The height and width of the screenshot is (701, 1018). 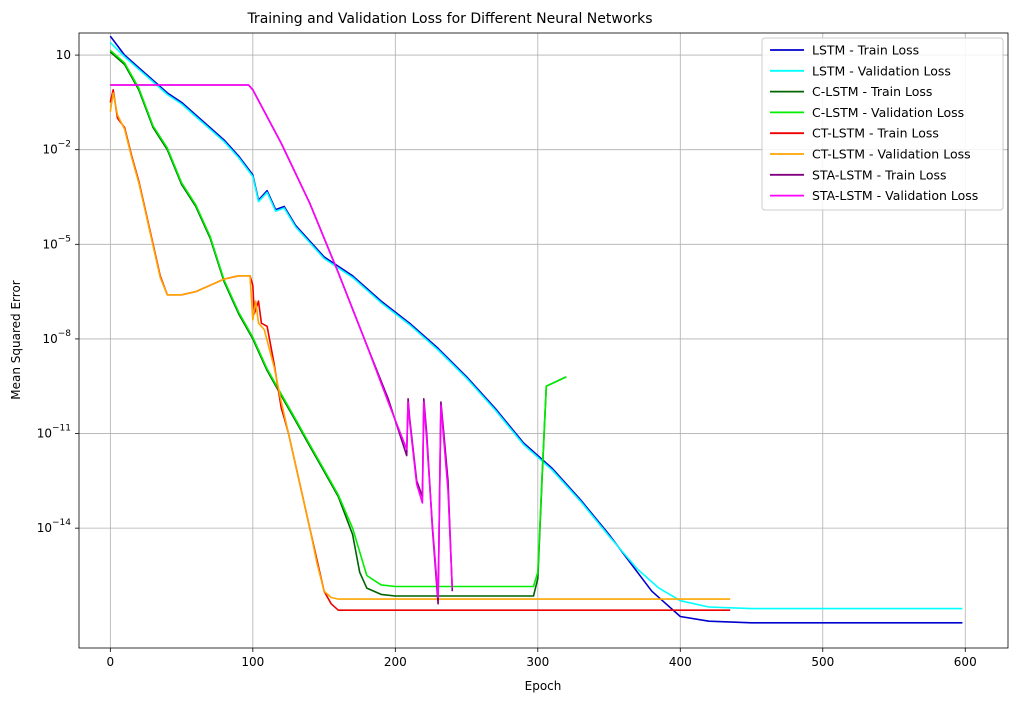 What do you see at coordinates (891, 154) in the screenshot?
I see `legend-label: CT-LSTM - Validation Loss` at bounding box center [891, 154].